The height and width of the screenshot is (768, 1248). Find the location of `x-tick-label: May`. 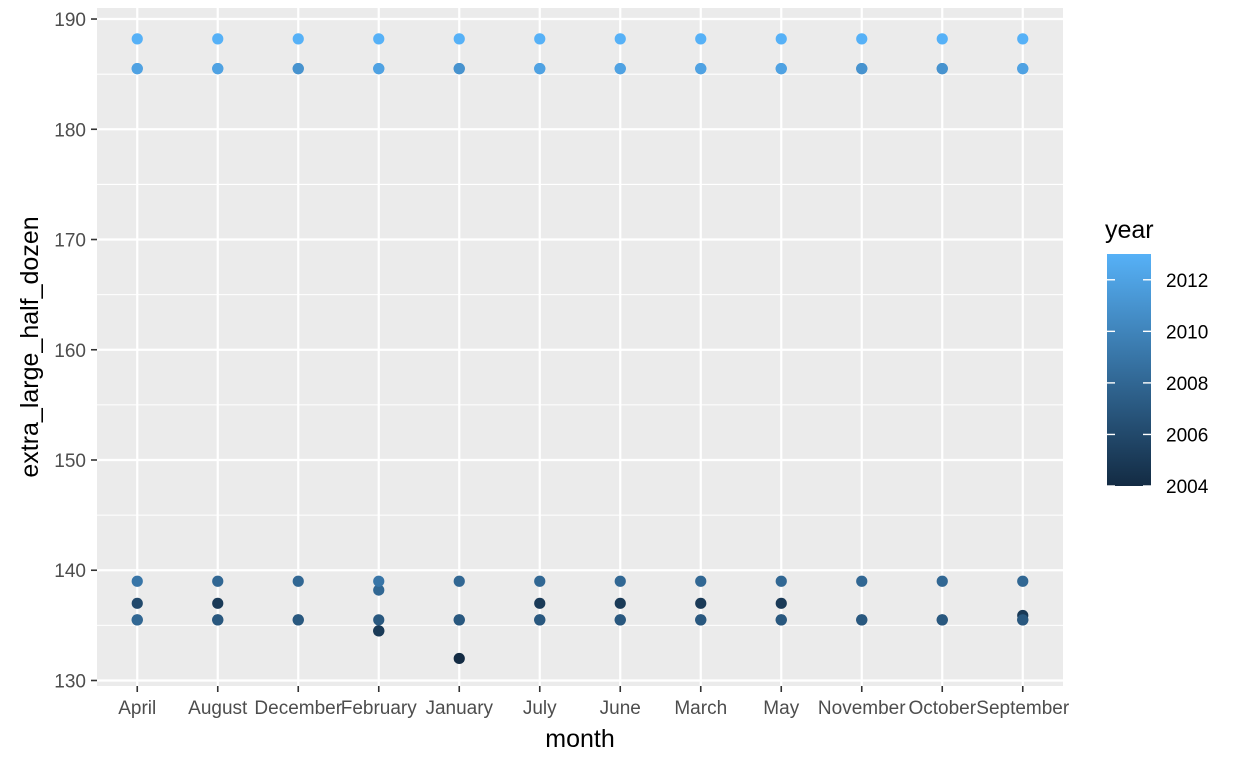

x-tick-label: May is located at coordinates (781, 708).